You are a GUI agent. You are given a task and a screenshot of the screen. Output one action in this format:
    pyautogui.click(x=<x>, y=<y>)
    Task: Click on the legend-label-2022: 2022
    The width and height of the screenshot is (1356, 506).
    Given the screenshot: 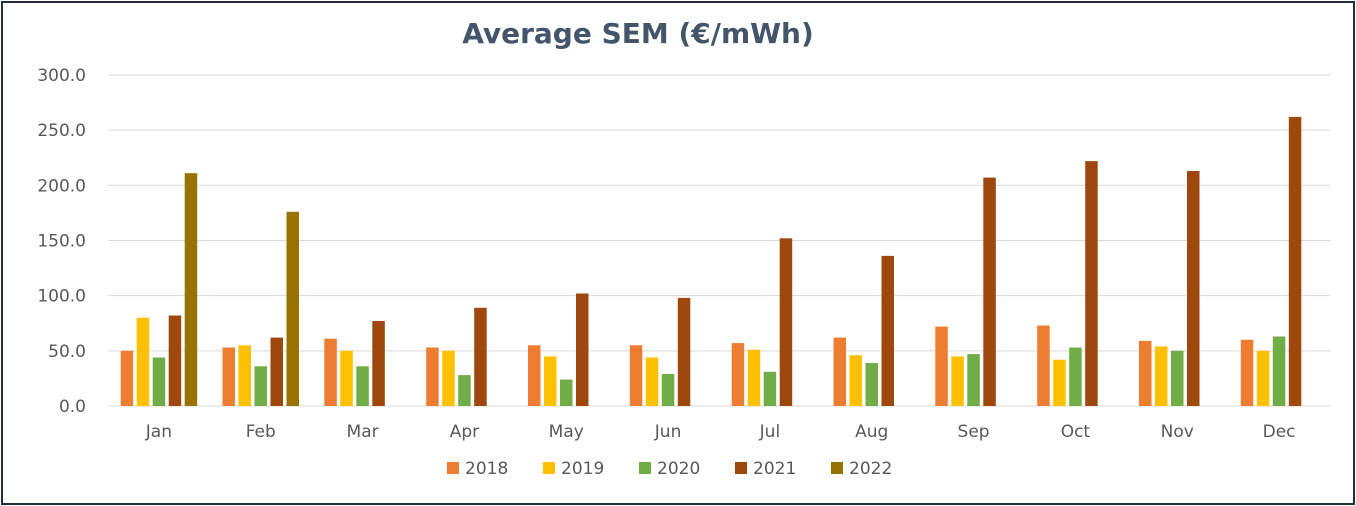 What is the action you would take?
    pyautogui.click(x=870, y=469)
    